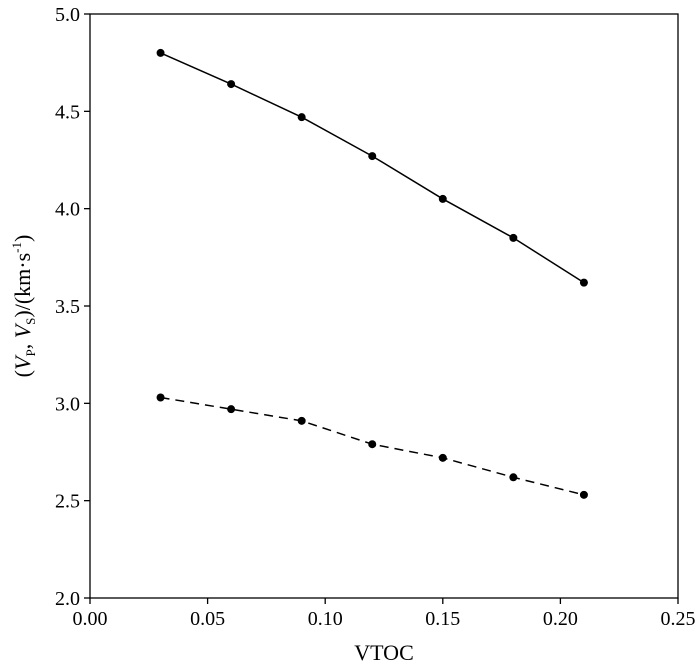  I want to click on x-axis-label: VTOC, so click(384, 652).